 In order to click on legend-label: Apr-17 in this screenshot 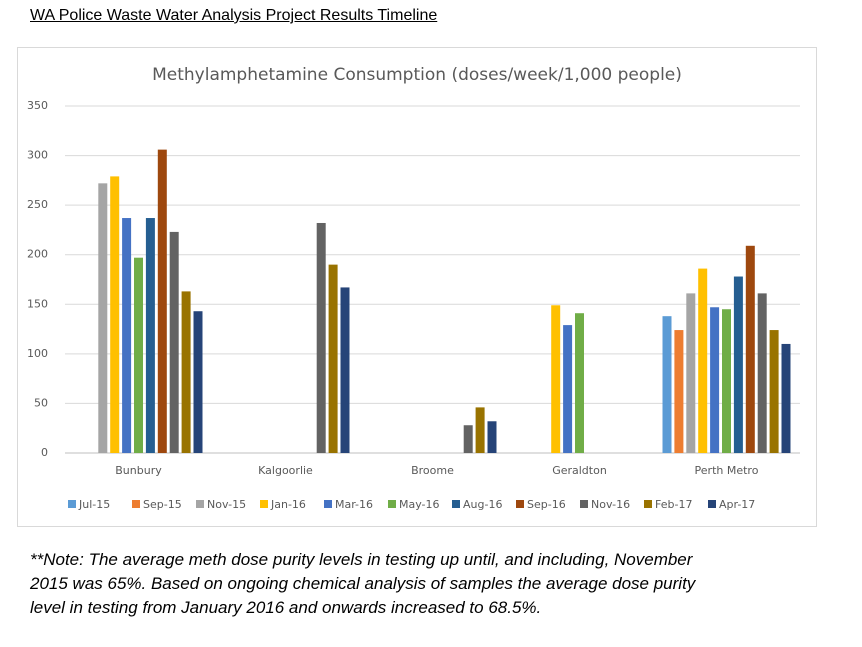, I will do `click(737, 504)`.